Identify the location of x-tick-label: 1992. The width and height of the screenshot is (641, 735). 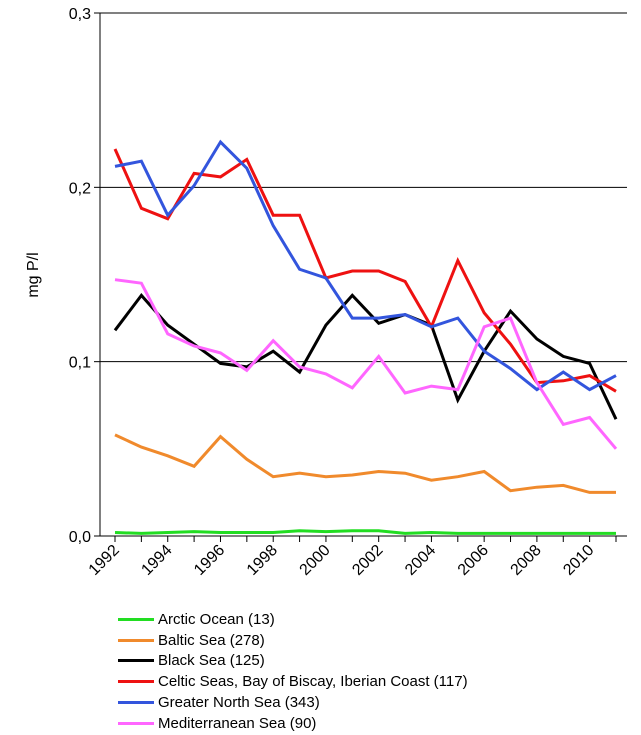
(104, 560).